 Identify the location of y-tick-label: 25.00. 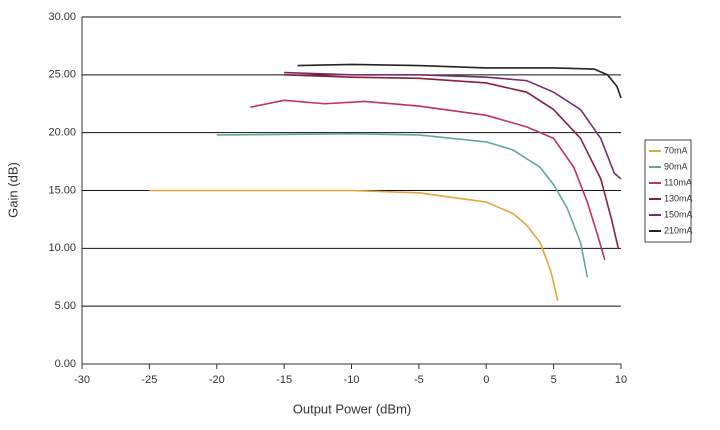
(62, 75).